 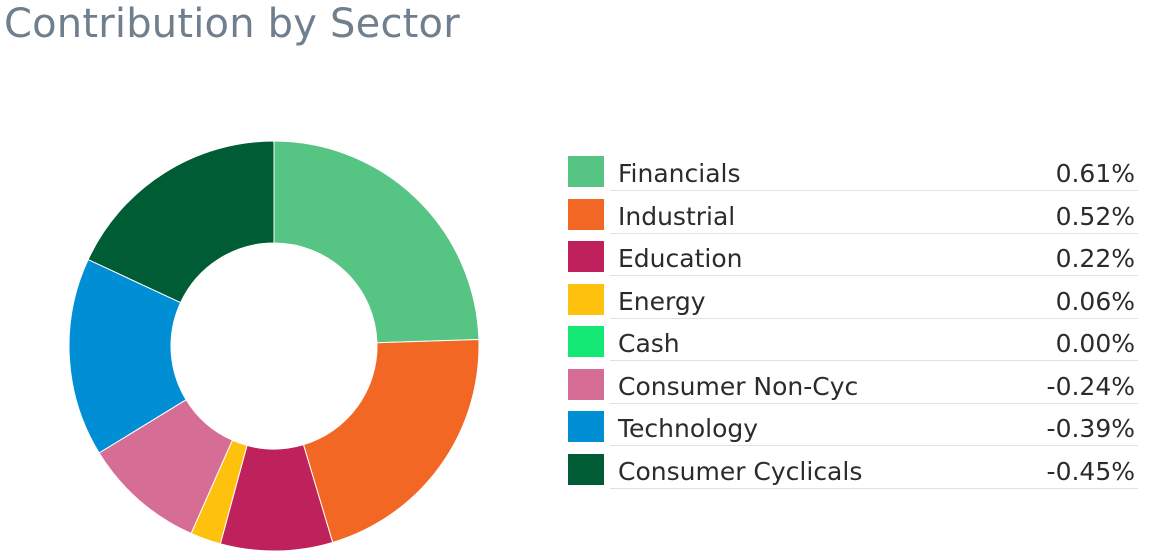 I want to click on legend-value: 0.22%, so click(x=1095, y=258).